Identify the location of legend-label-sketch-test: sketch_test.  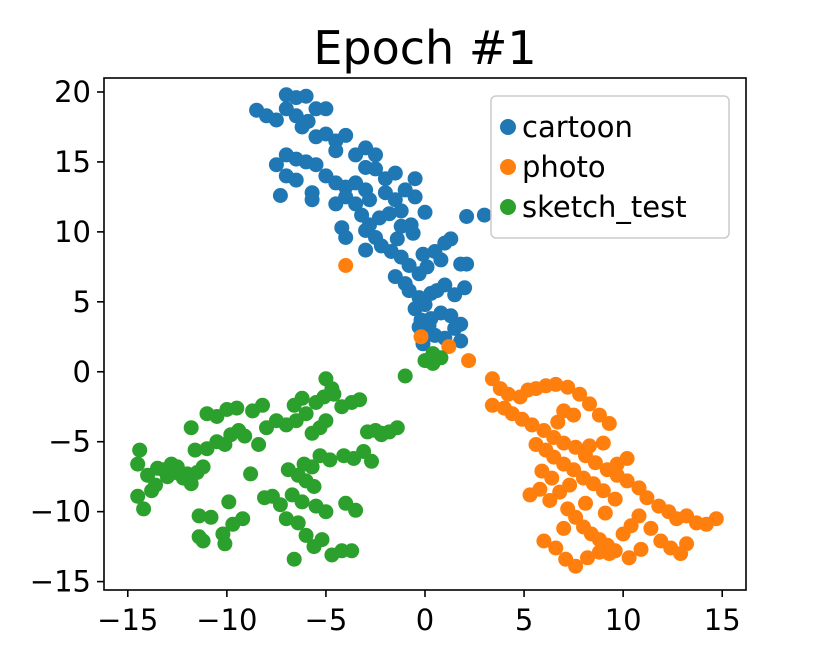
(604, 207).